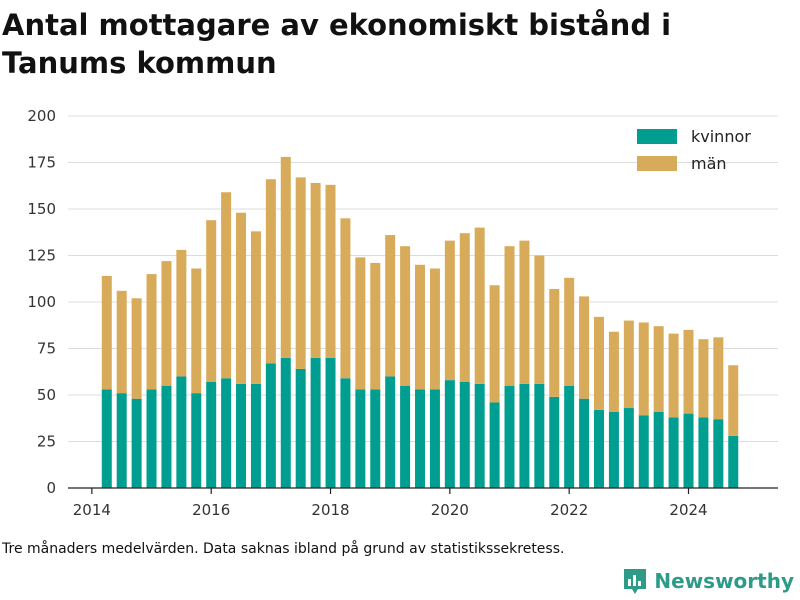  I want to click on brand-name: Newsworthy, so click(724, 581).